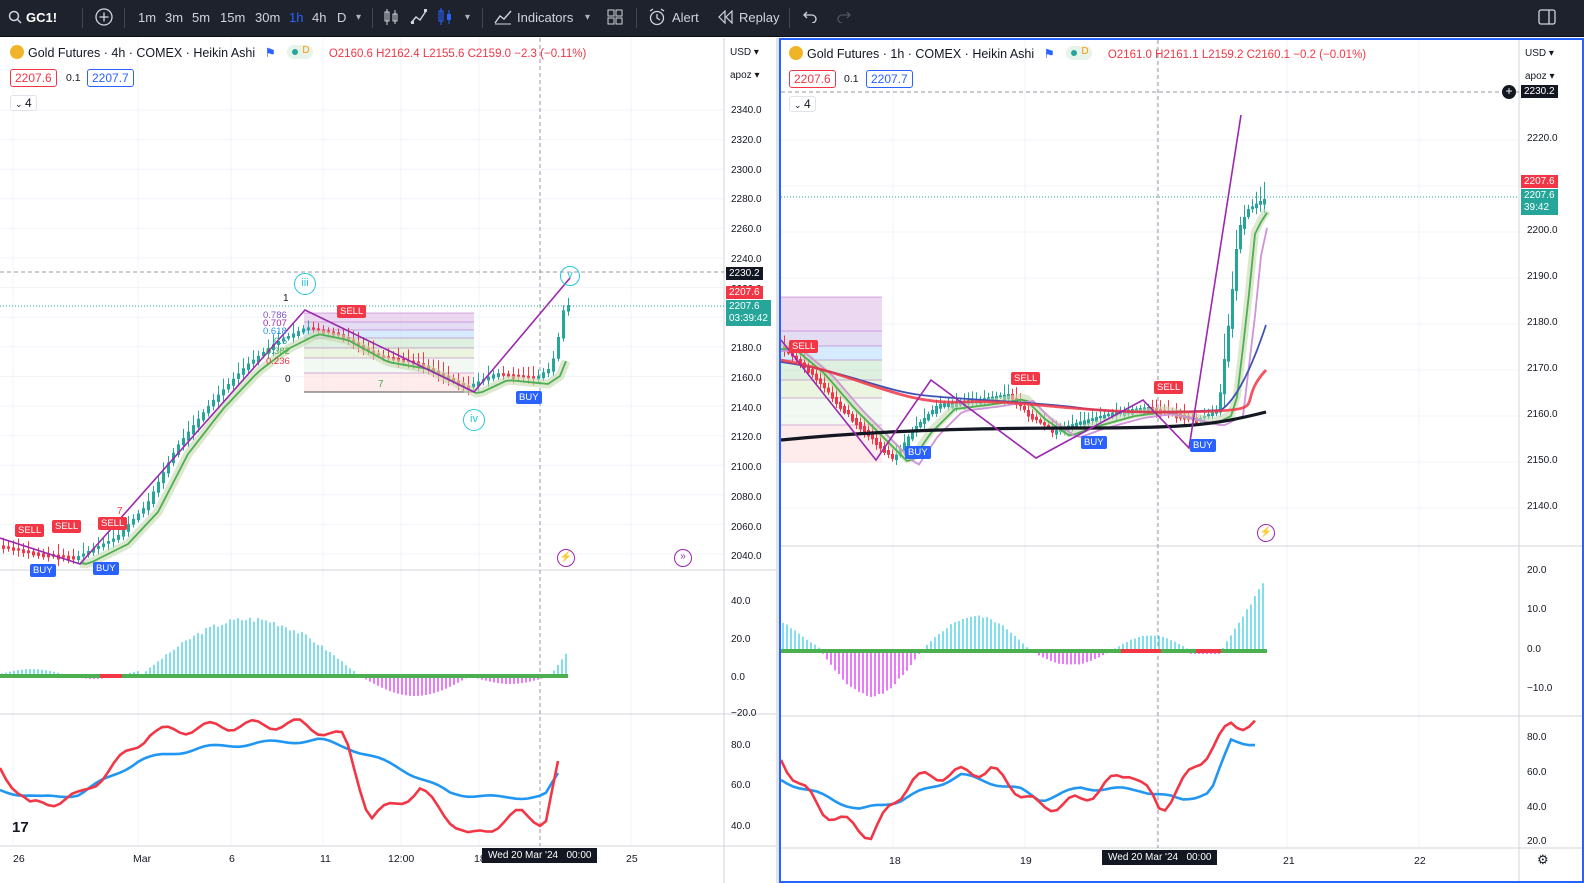  What do you see at coordinates (588, 17) in the screenshot?
I see `indicators-chevron-down-icon: ▾` at bounding box center [588, 17].